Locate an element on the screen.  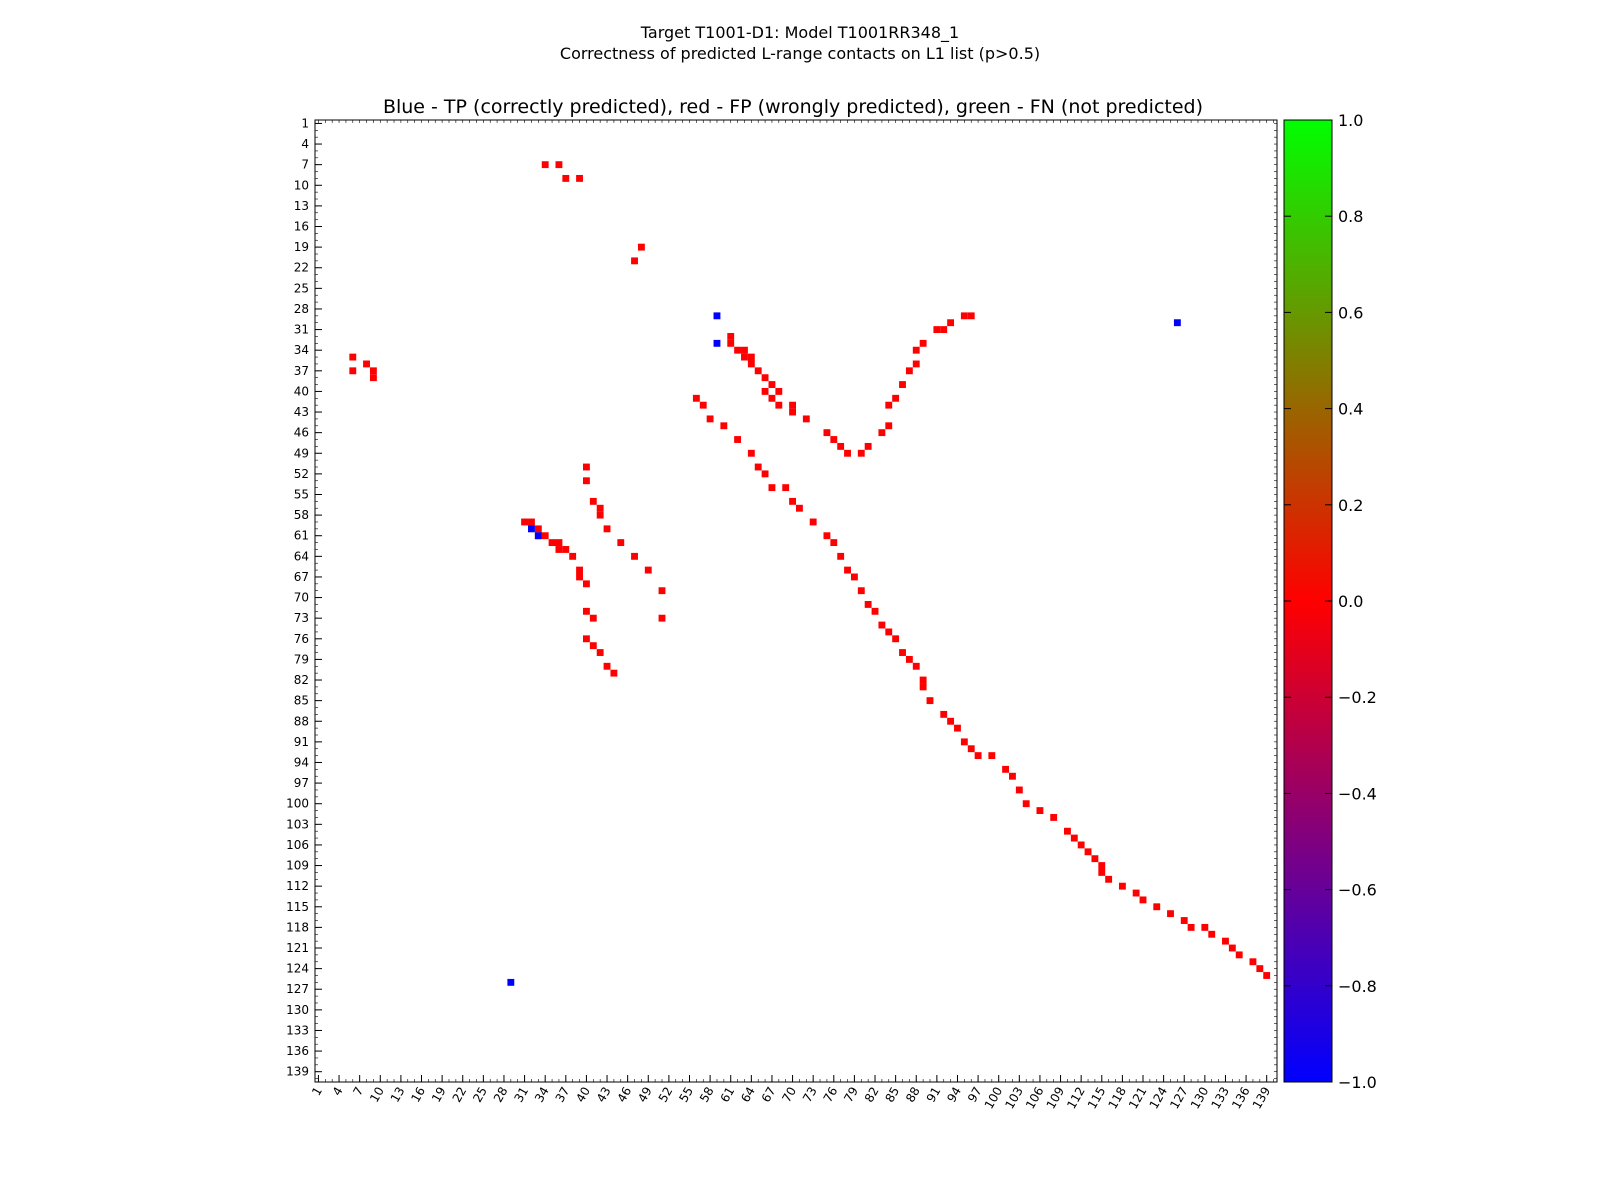
x-tick-label: 49 is located at coordinates (645, 1095).